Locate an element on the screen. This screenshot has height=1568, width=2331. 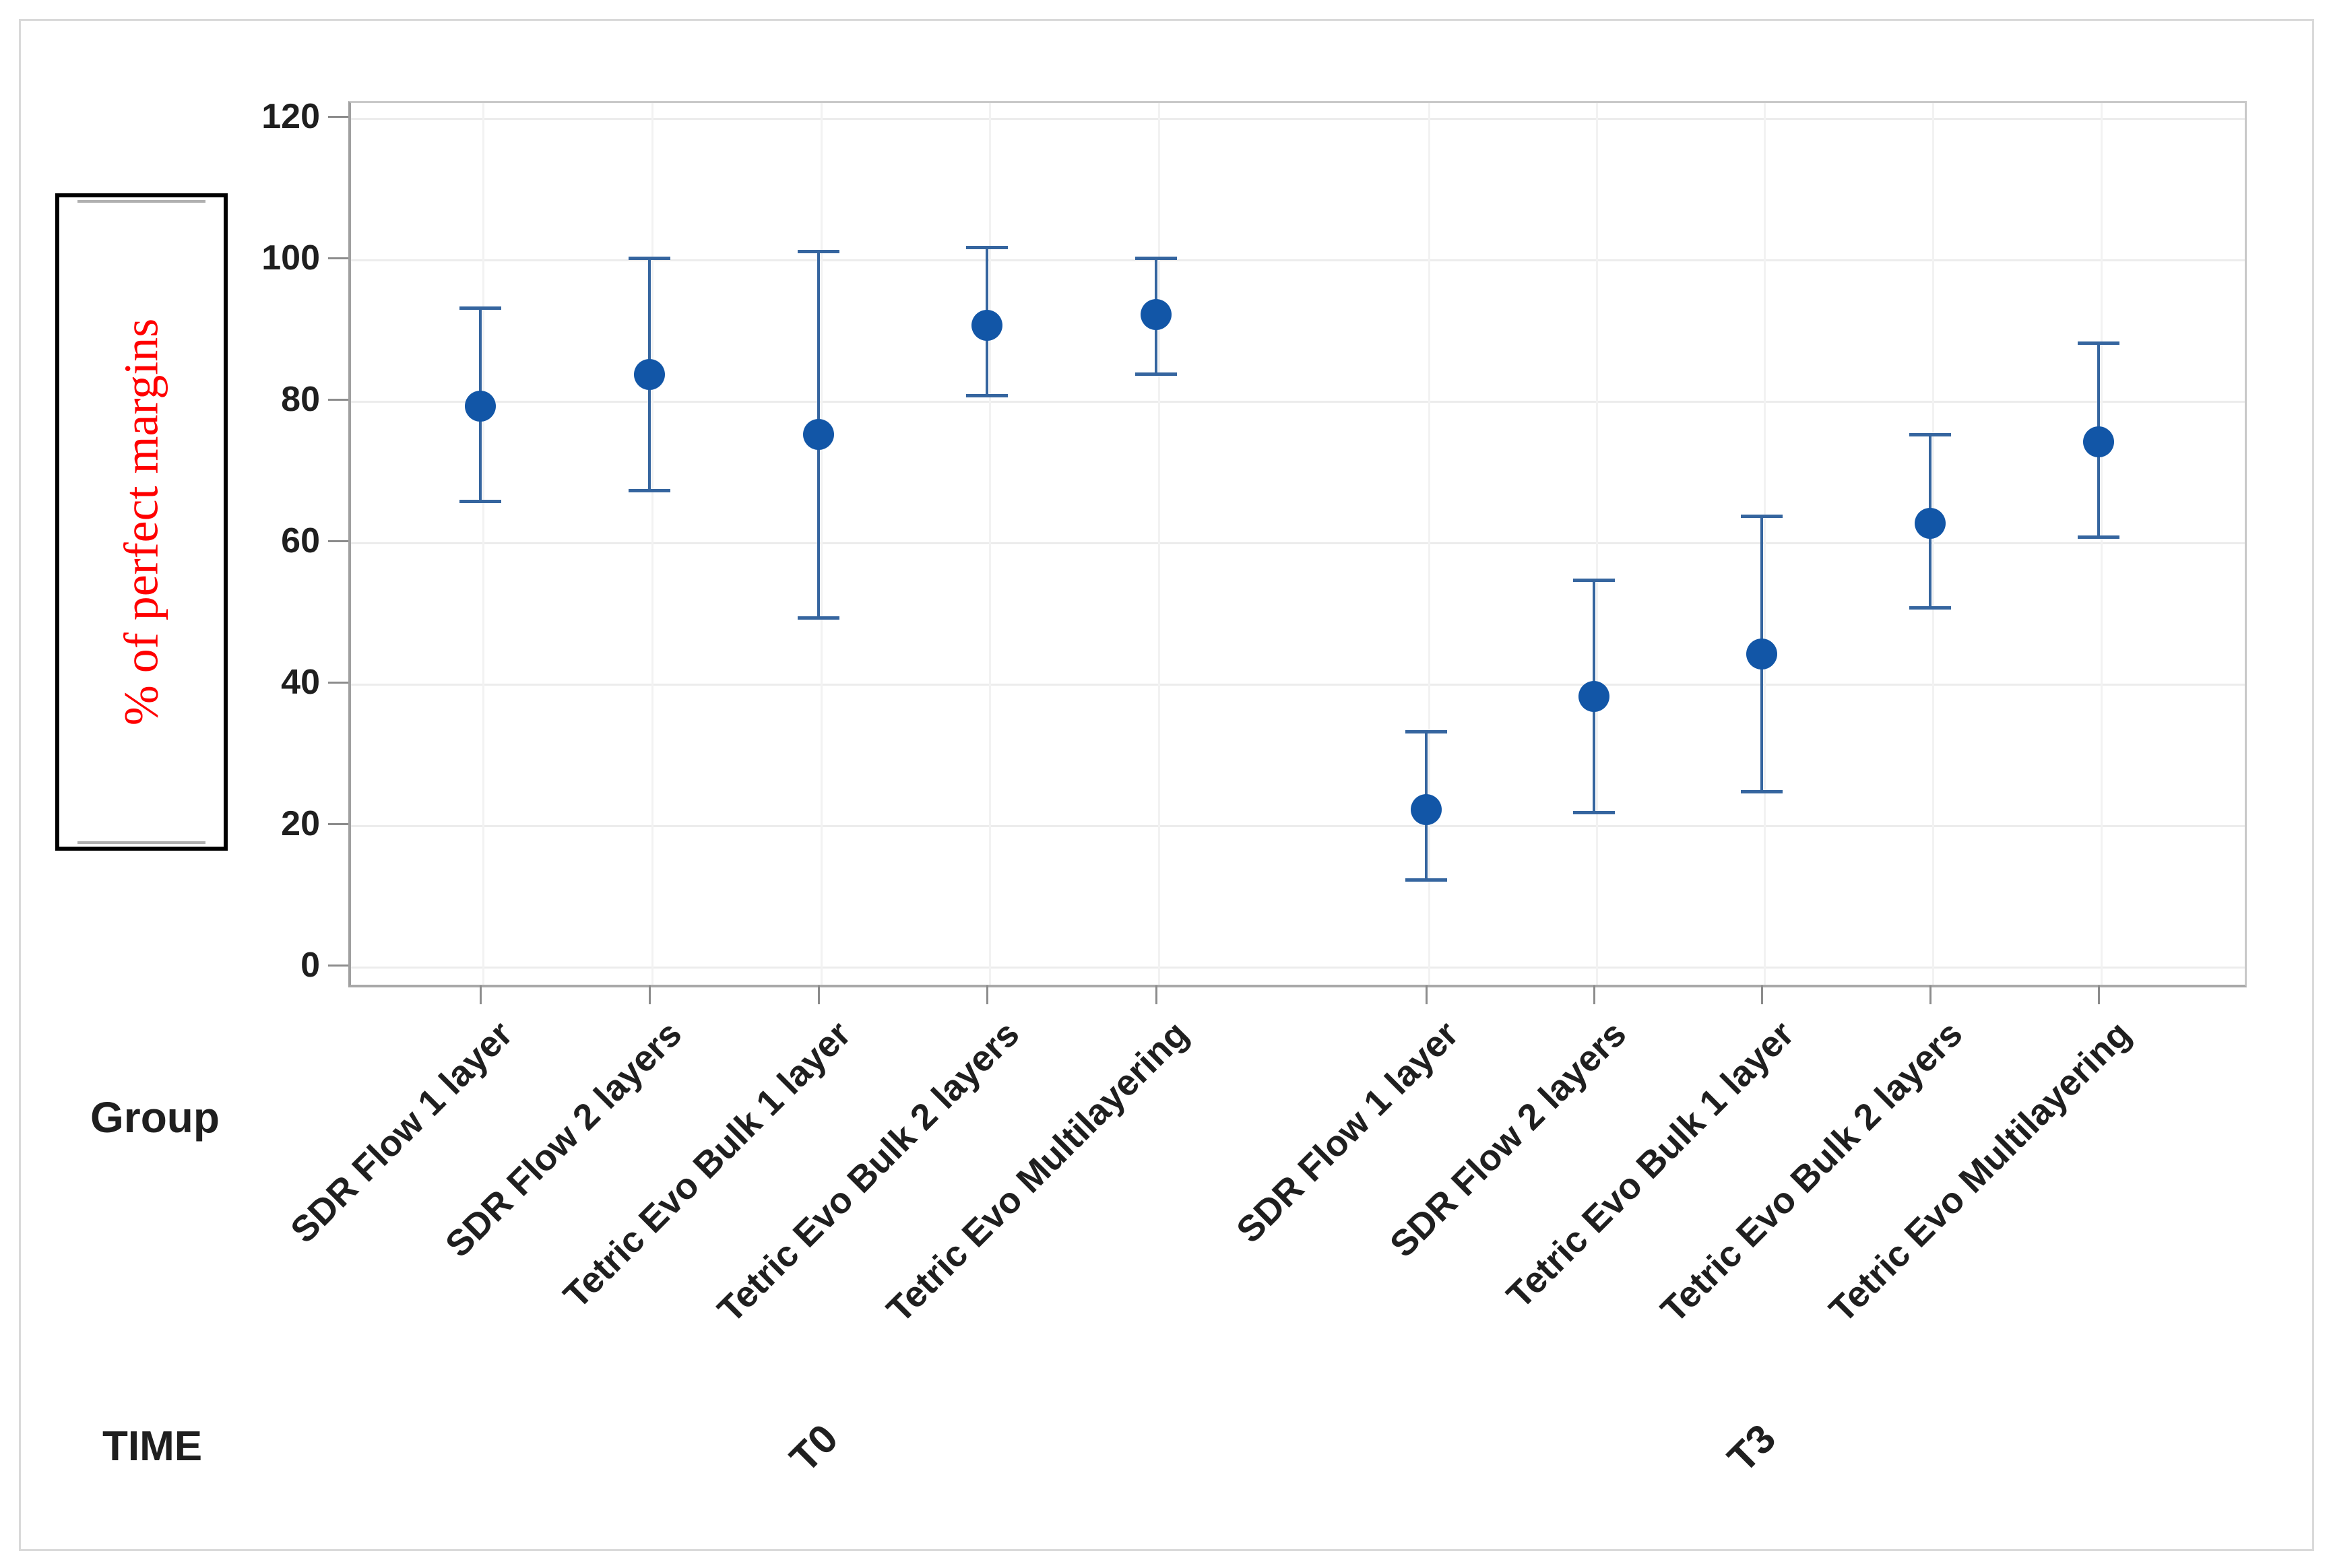
group-axis-label: Group is located at coordinates (155, 1117).